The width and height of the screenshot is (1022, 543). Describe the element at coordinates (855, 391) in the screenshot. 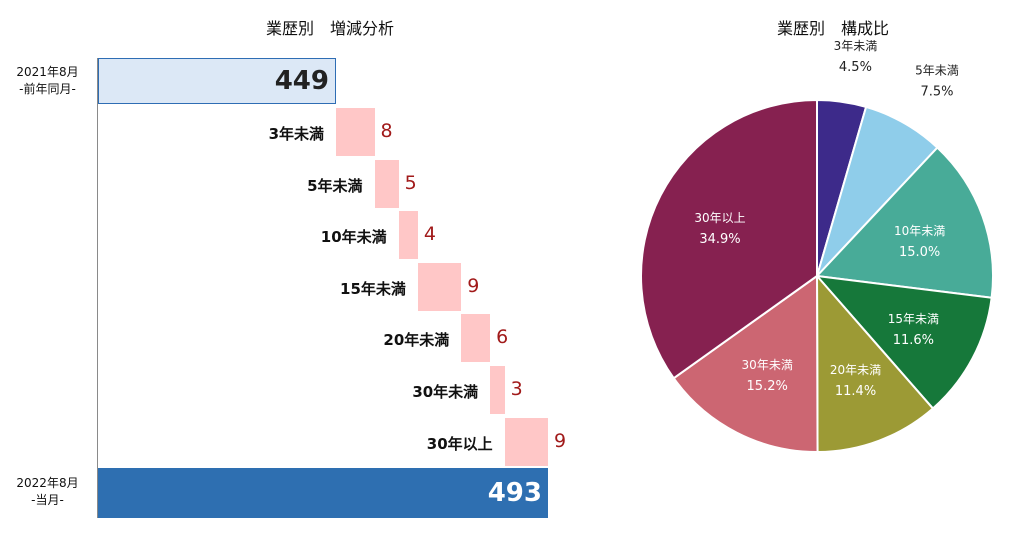

I see `pie-slice-percent: 11.4%` at that location.